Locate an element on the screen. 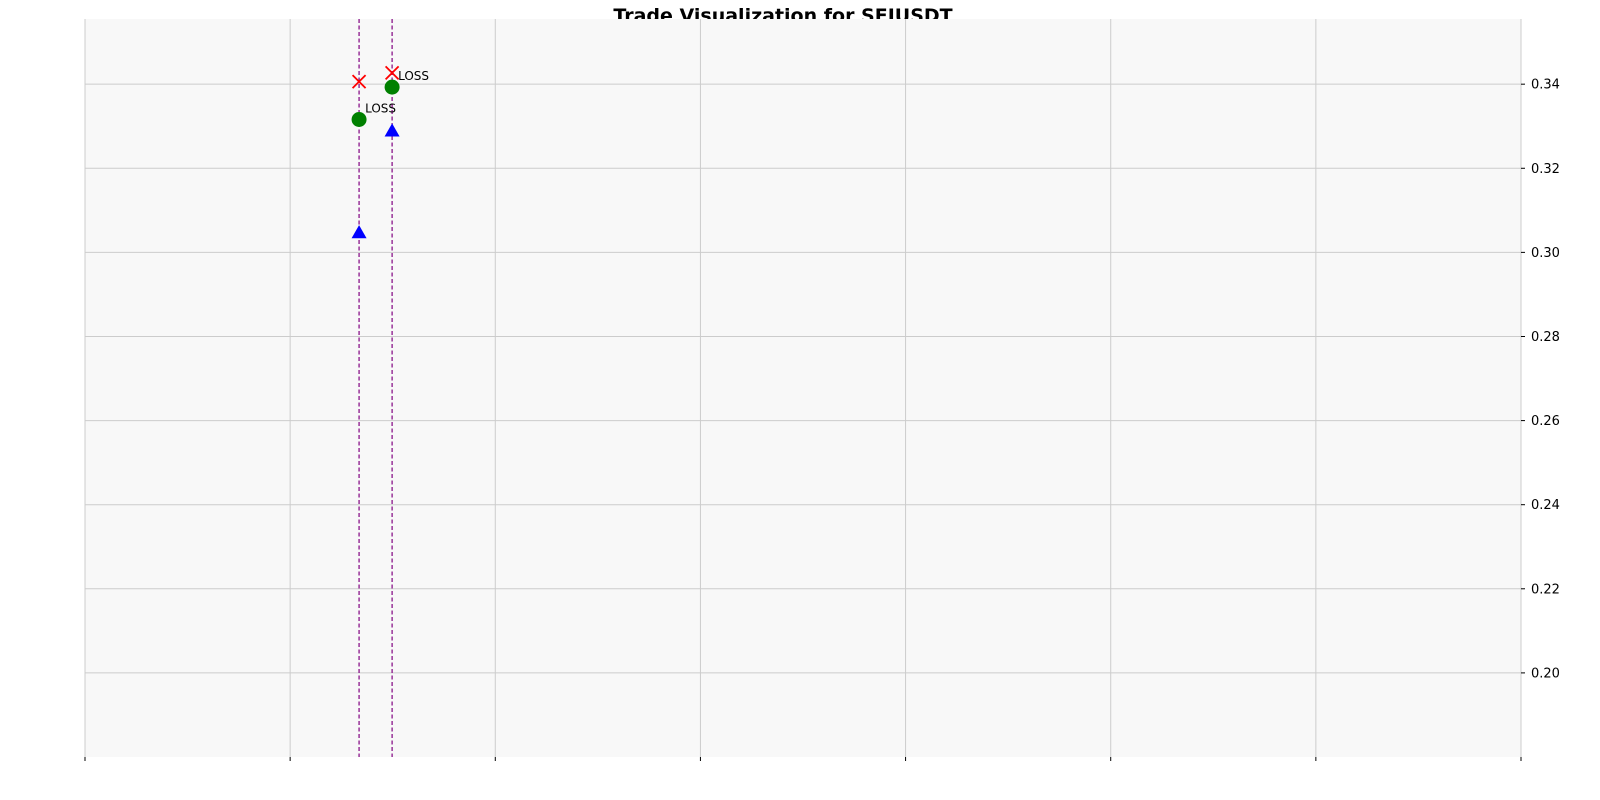 The height and width of the screenshot is (800, 1600). y-tick-label: 0.30 is located at coordinates (1545, 253).